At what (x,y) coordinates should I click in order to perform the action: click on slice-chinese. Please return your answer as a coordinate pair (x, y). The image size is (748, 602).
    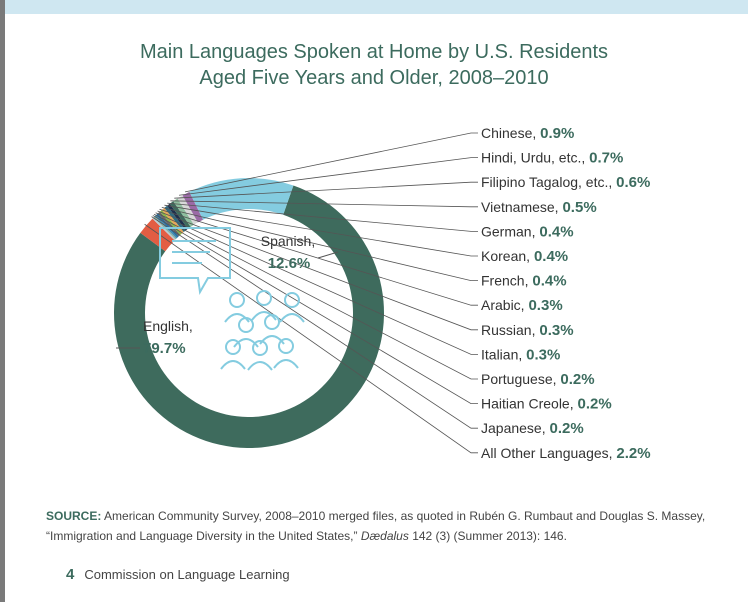
    Looking at the image, I should click on (193, 207).